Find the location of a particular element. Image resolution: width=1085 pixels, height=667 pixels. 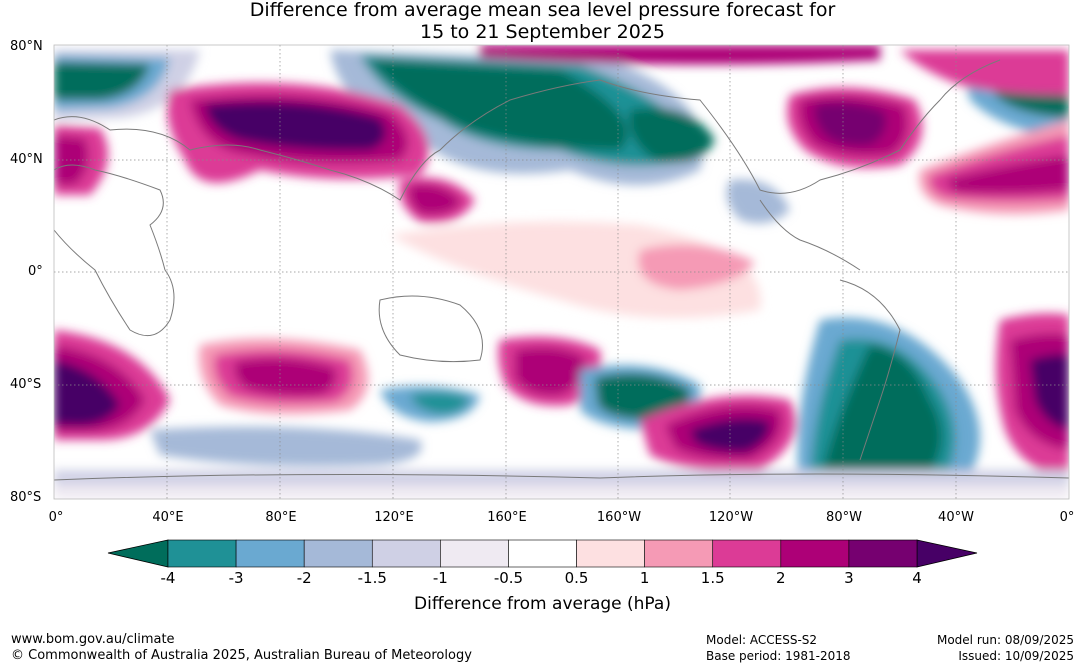

footer-issued: Issued: 10/09/2025 is located at coordinates (1016, 656).